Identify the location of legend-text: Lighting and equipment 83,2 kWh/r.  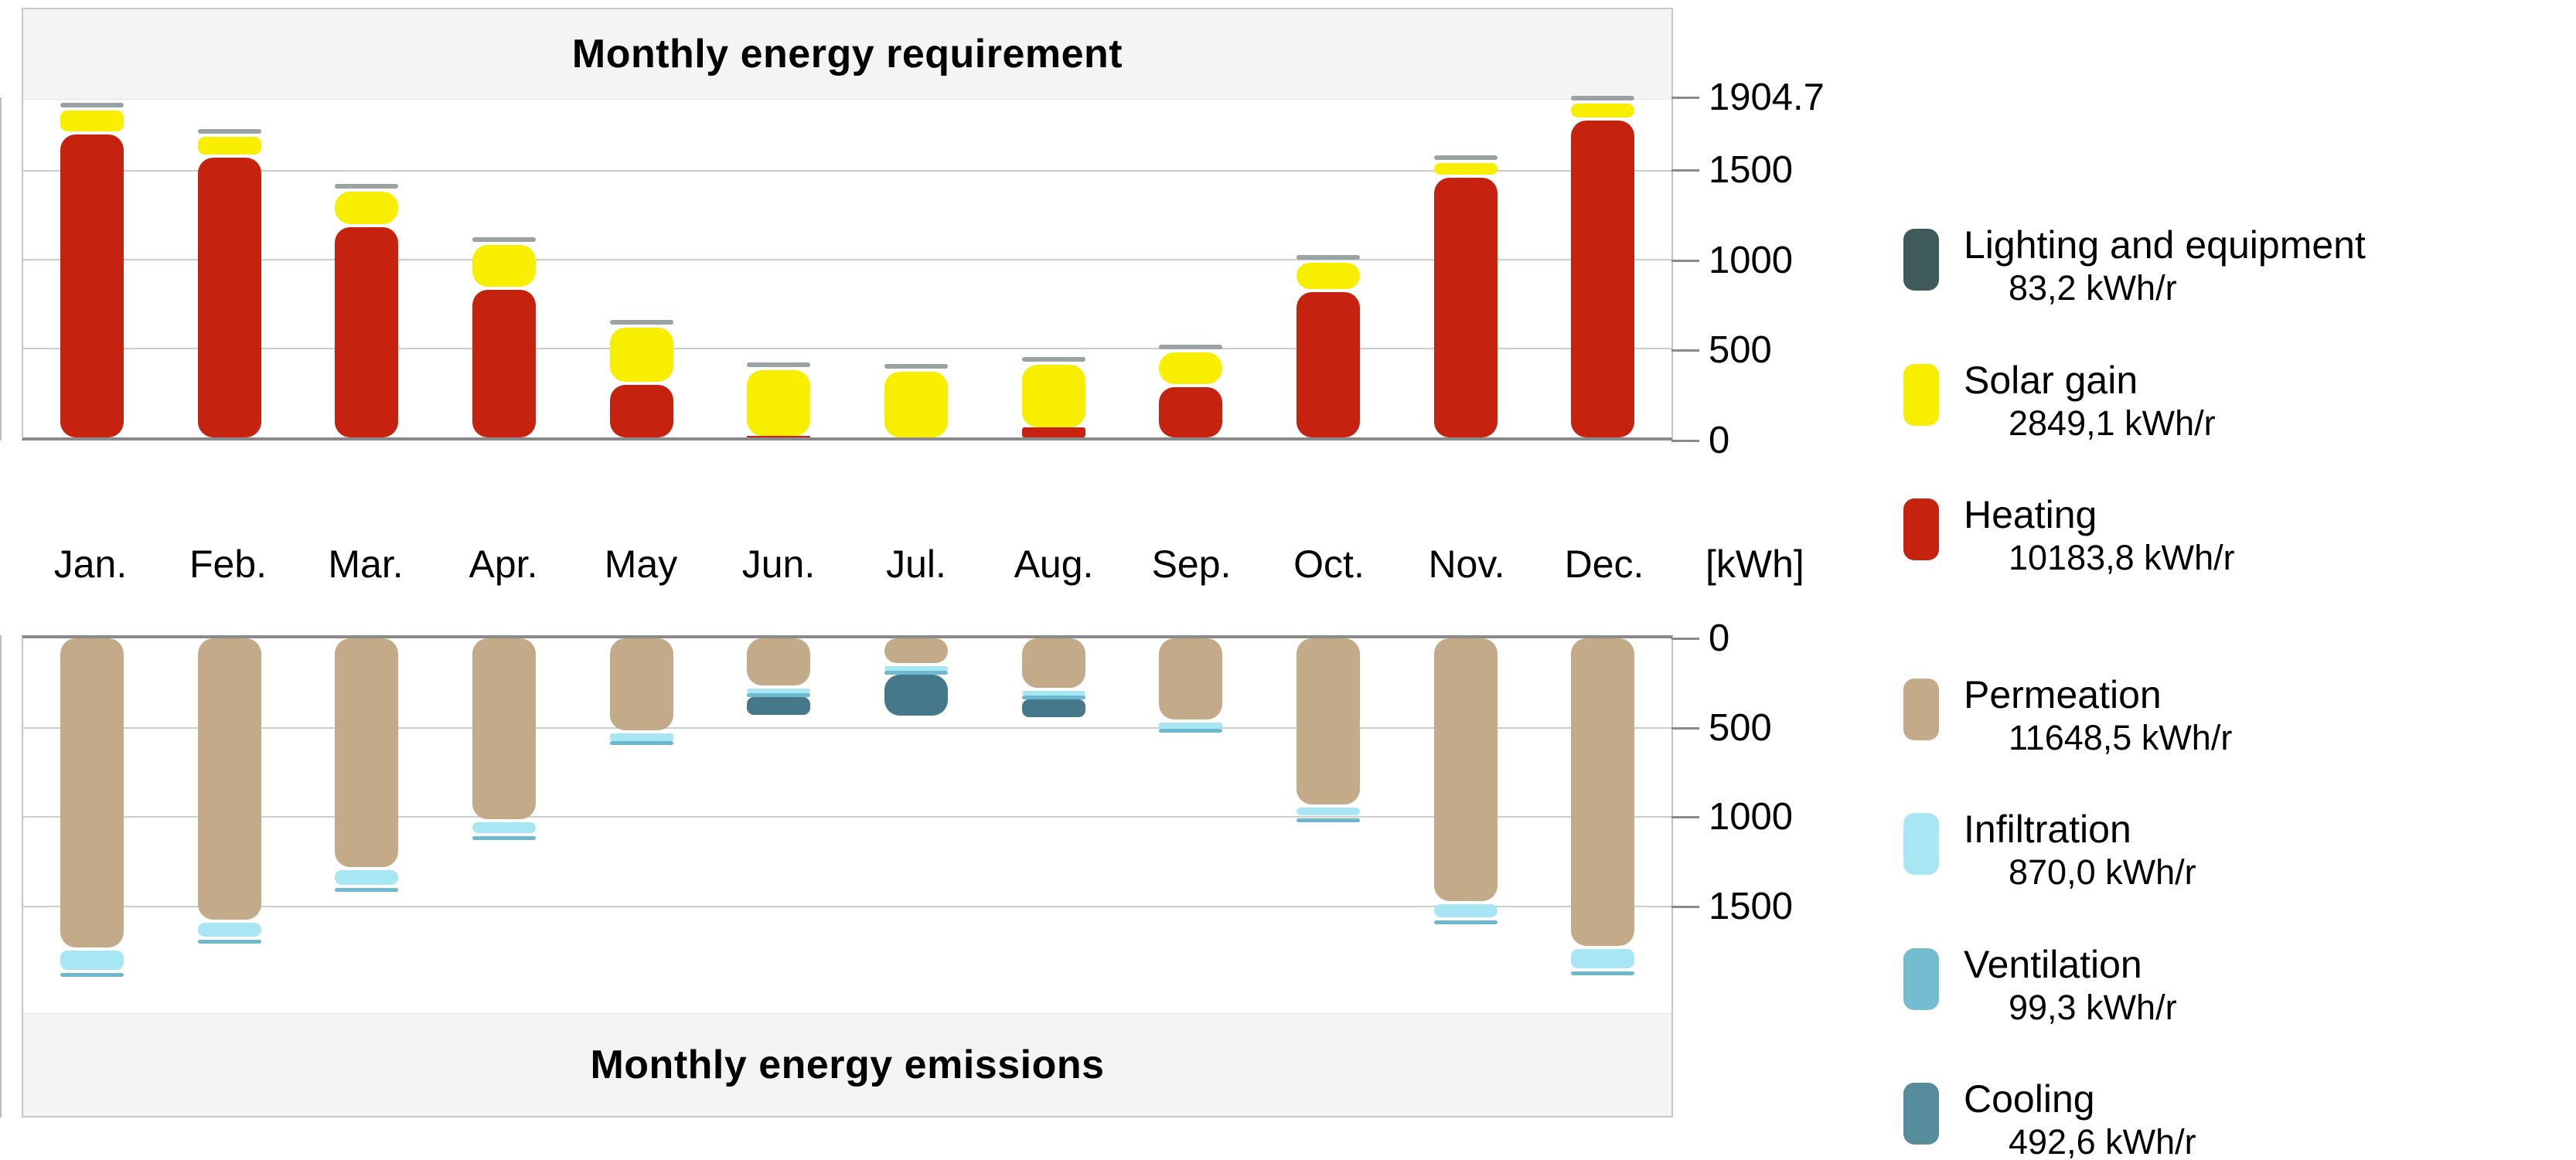
(2165, 267).